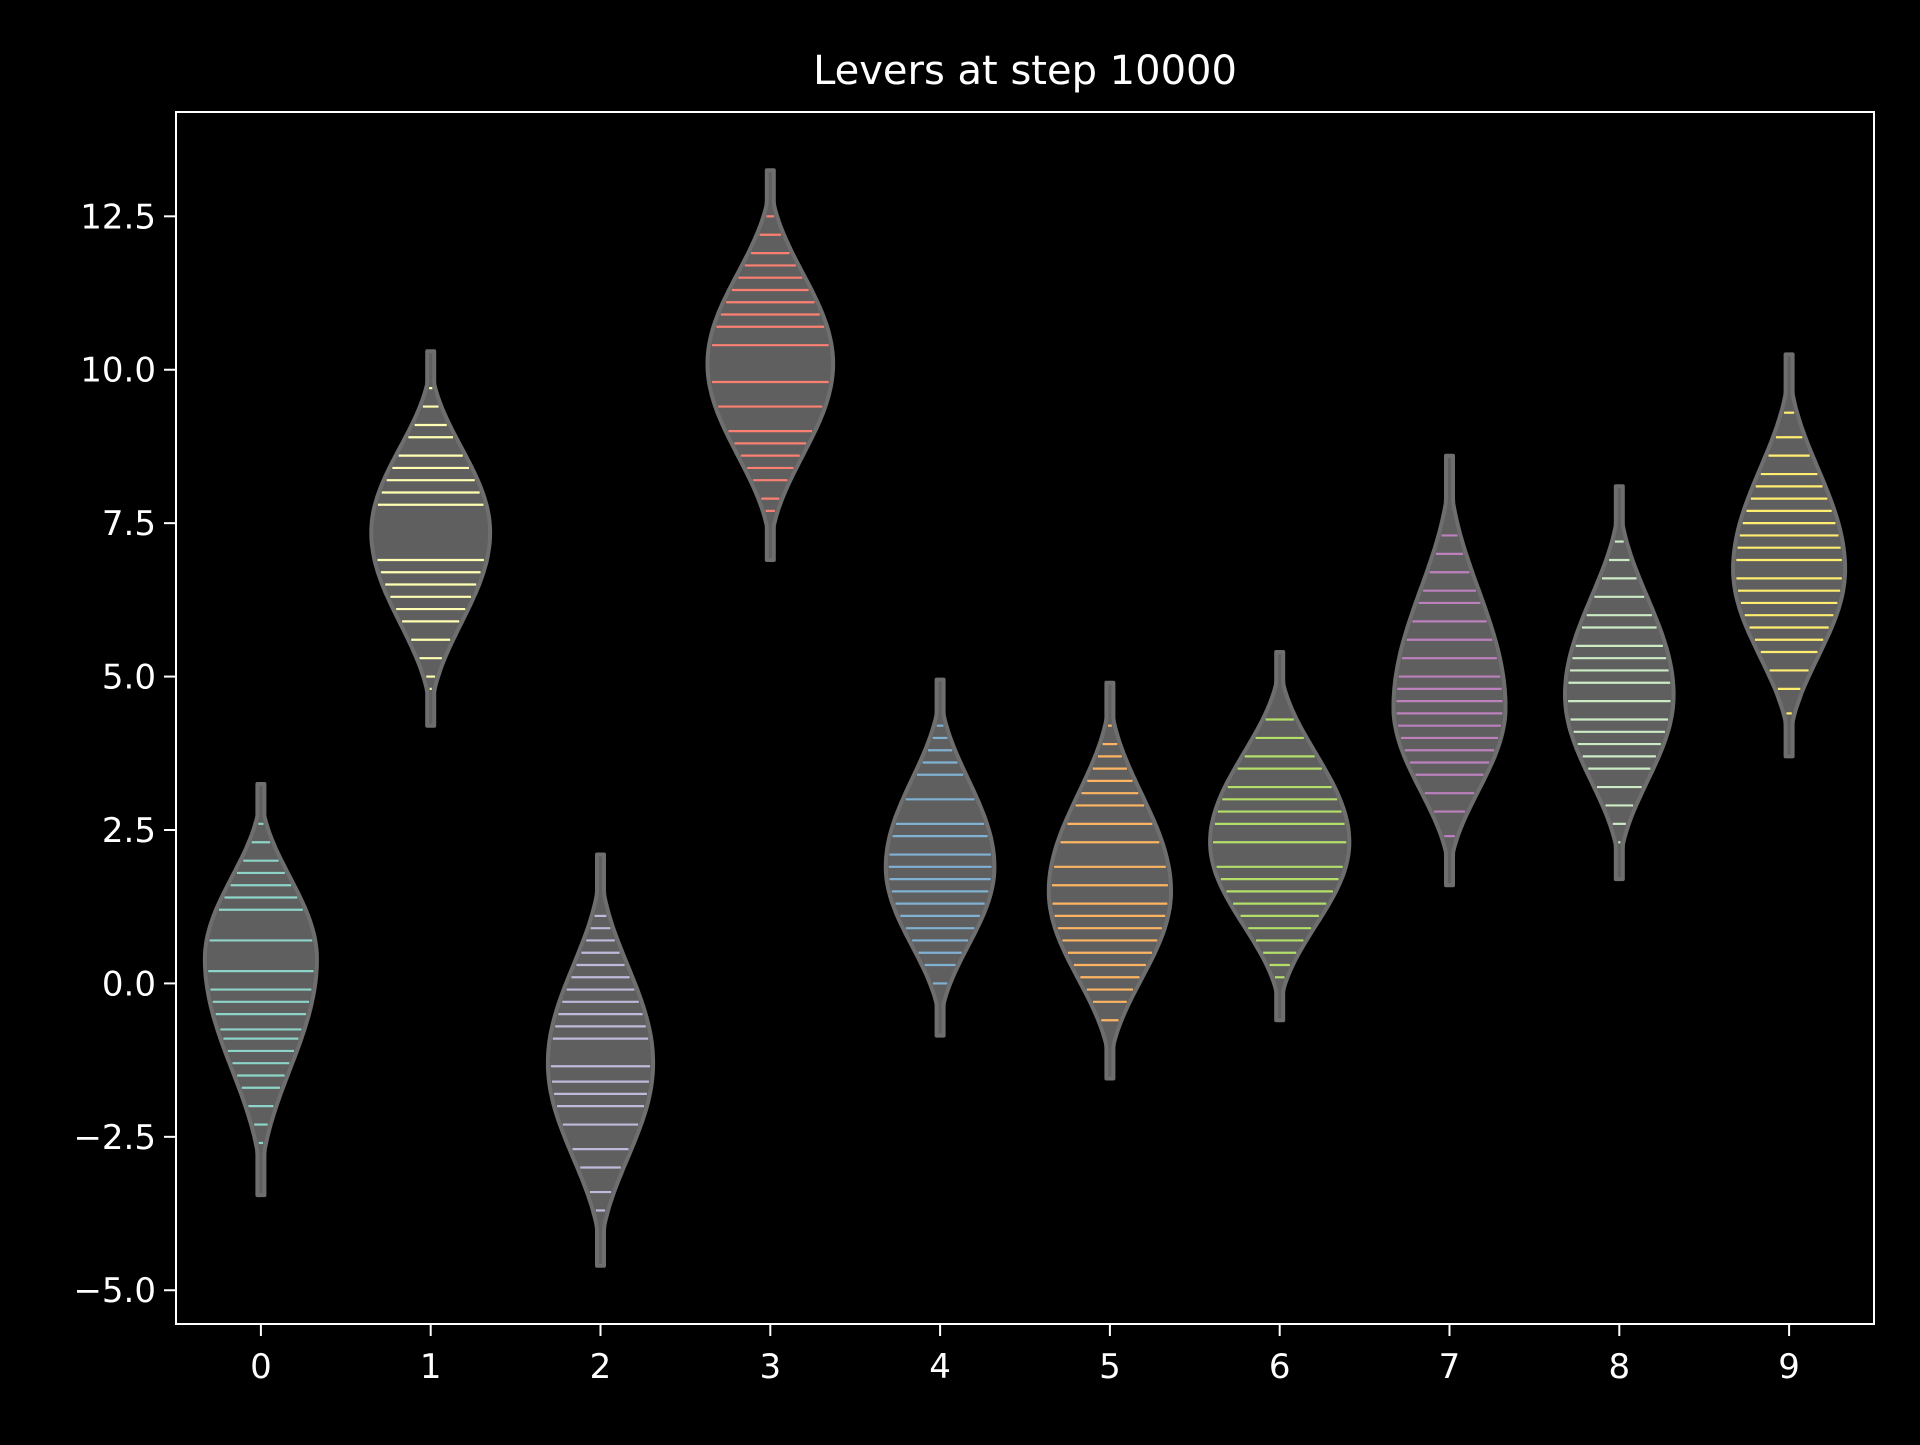 The image size is (1920, 1445). What do you see at coordinates (118, 371) in the screenshot?
I see `y-tick-label: 10.0` at bounding box center [118, 371].